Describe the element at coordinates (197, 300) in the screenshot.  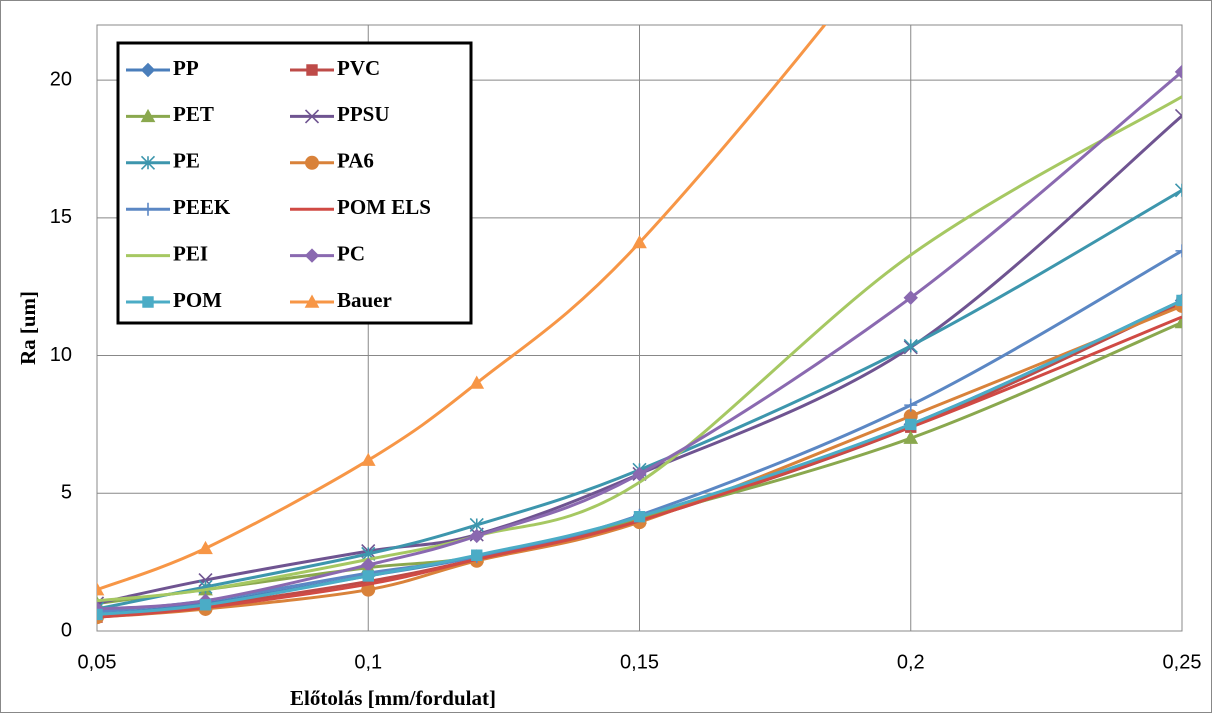
I see `legend-label: POM` at that location.